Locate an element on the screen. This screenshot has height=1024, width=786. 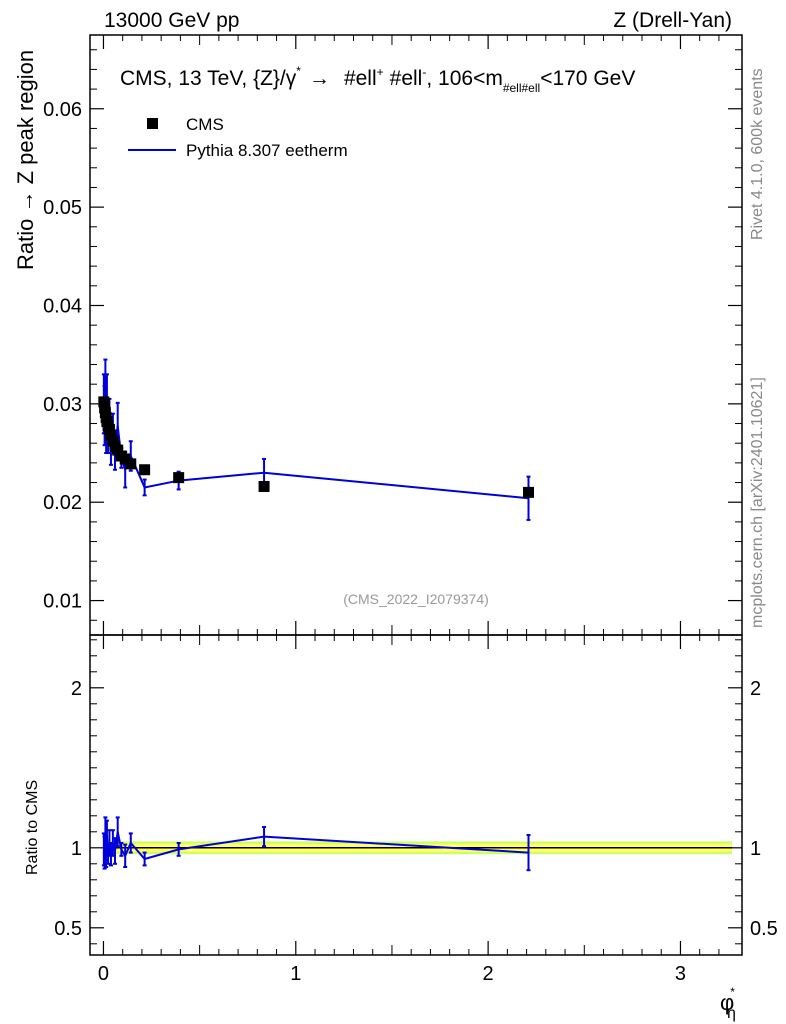
y-axis-label: Ratio → Z peak region is located at coordinates (25, 160).